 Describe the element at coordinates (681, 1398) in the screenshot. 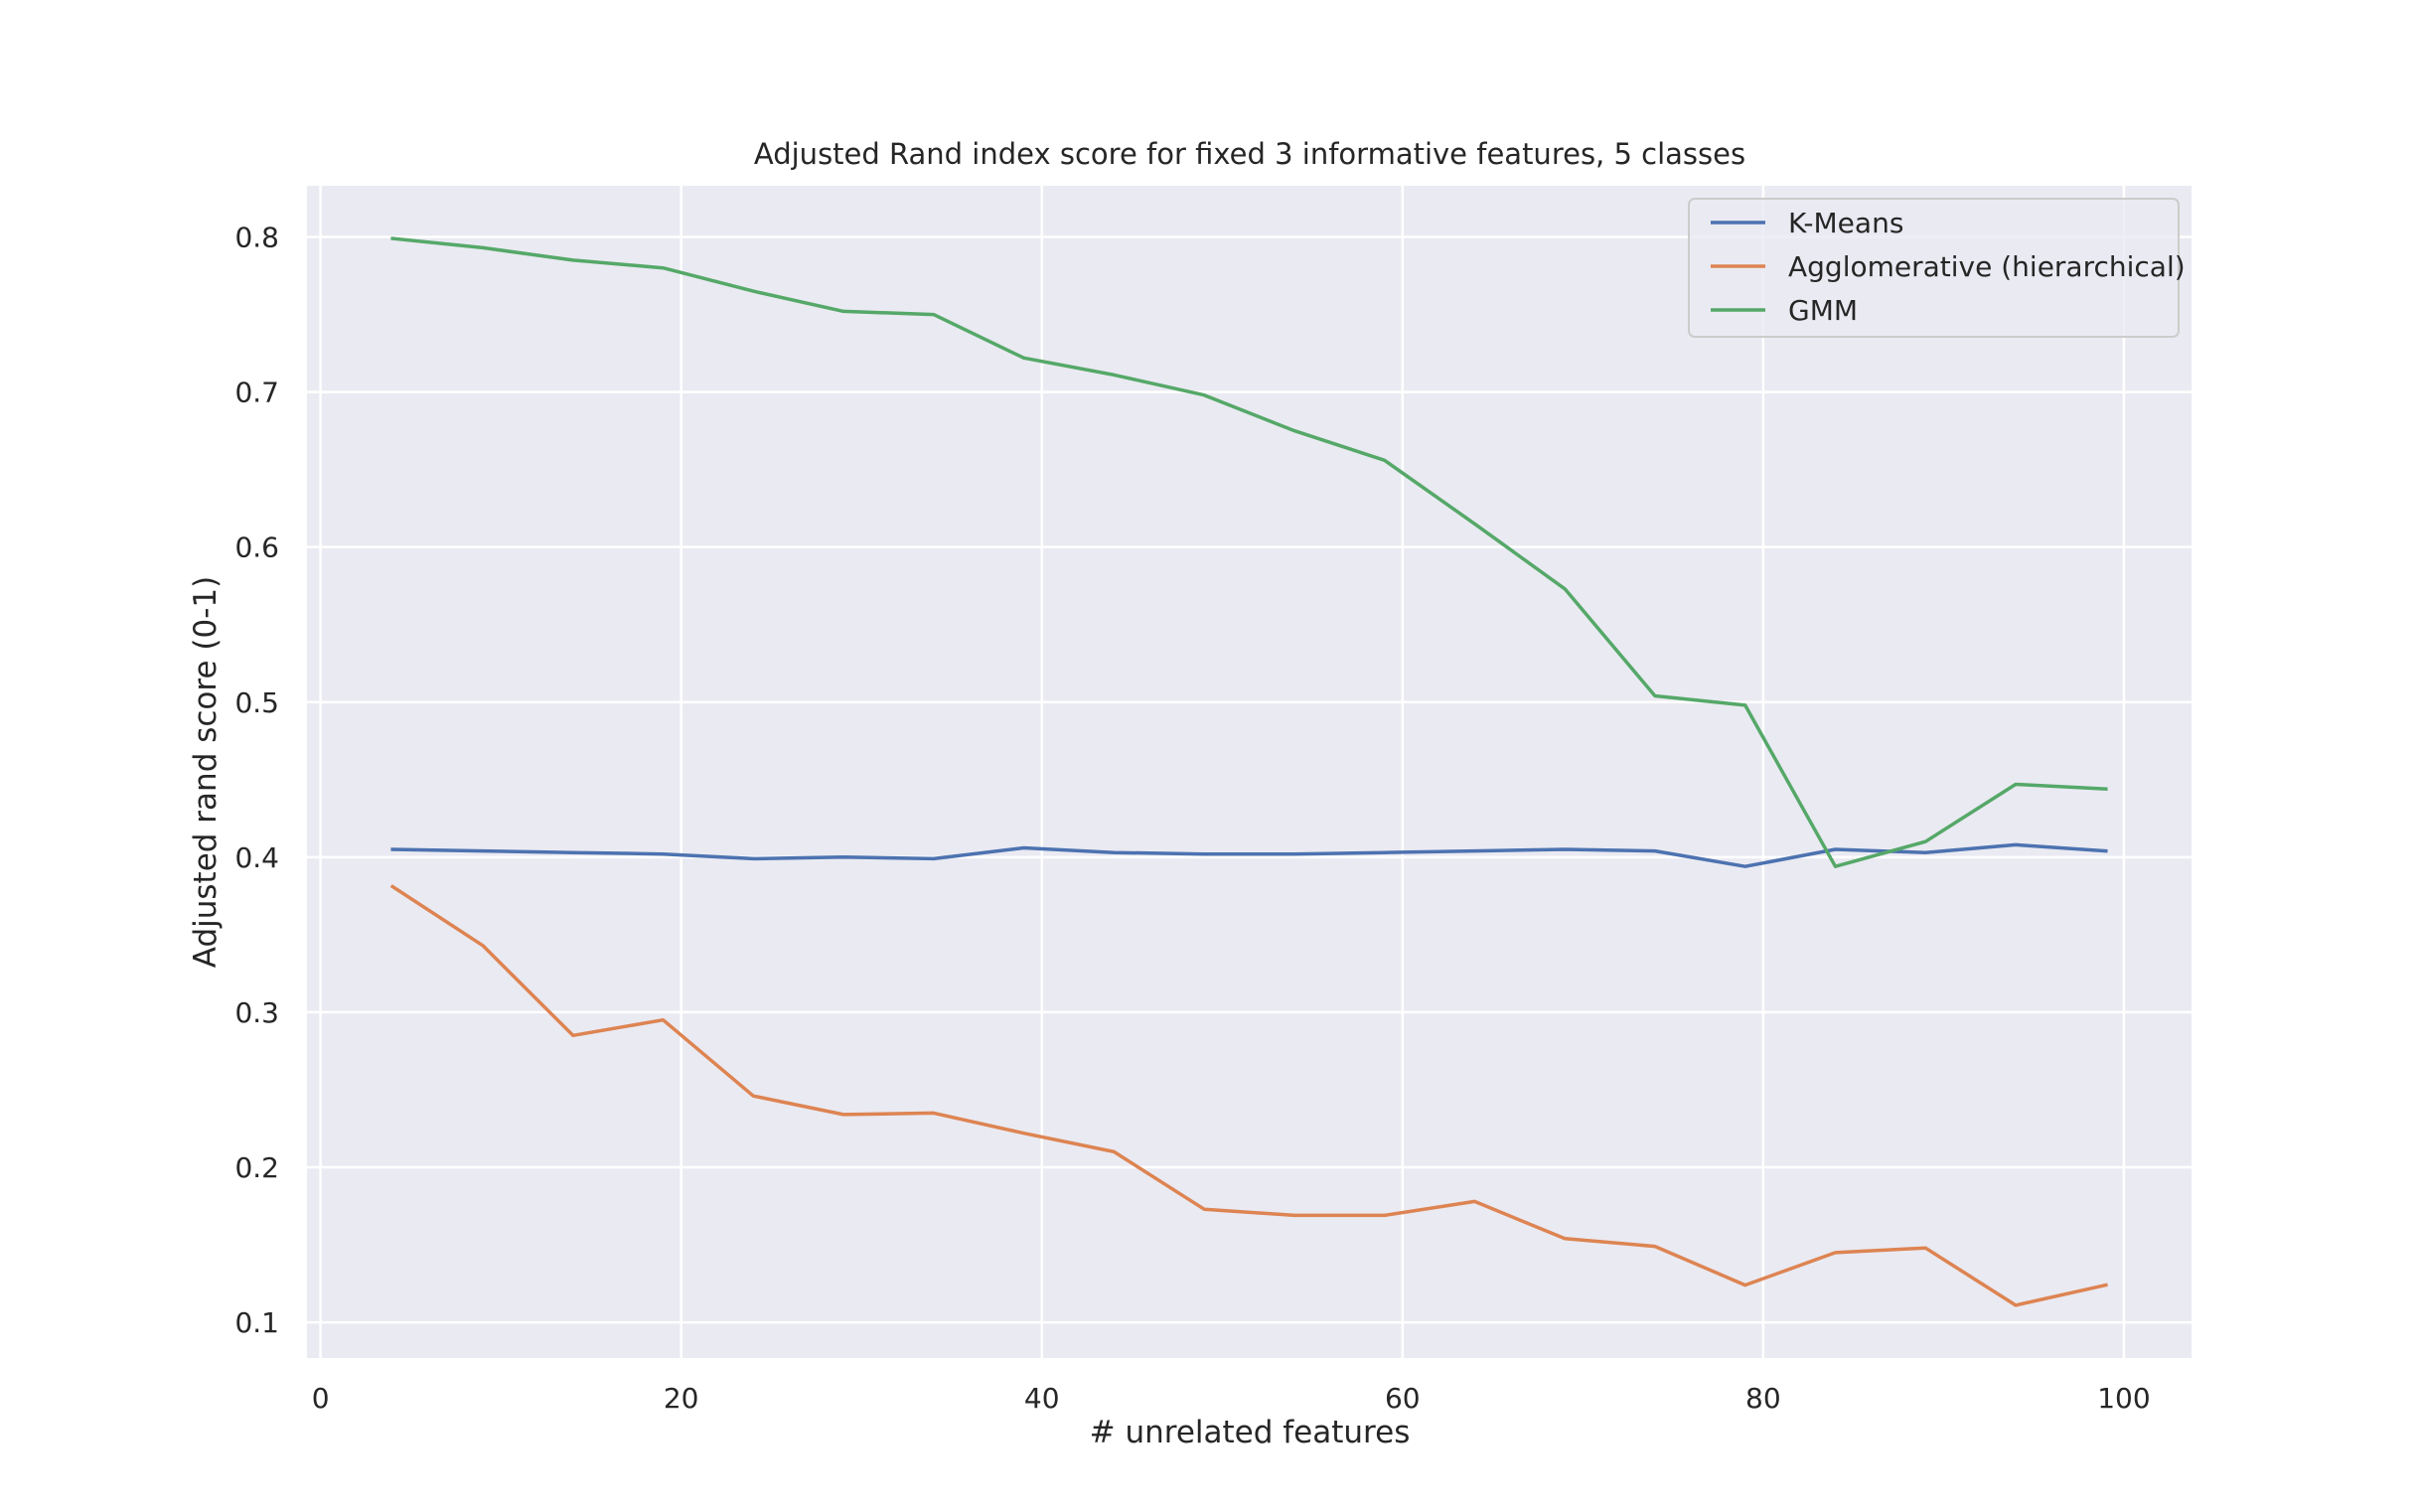

I see `x-tick-label: 20` at that location.